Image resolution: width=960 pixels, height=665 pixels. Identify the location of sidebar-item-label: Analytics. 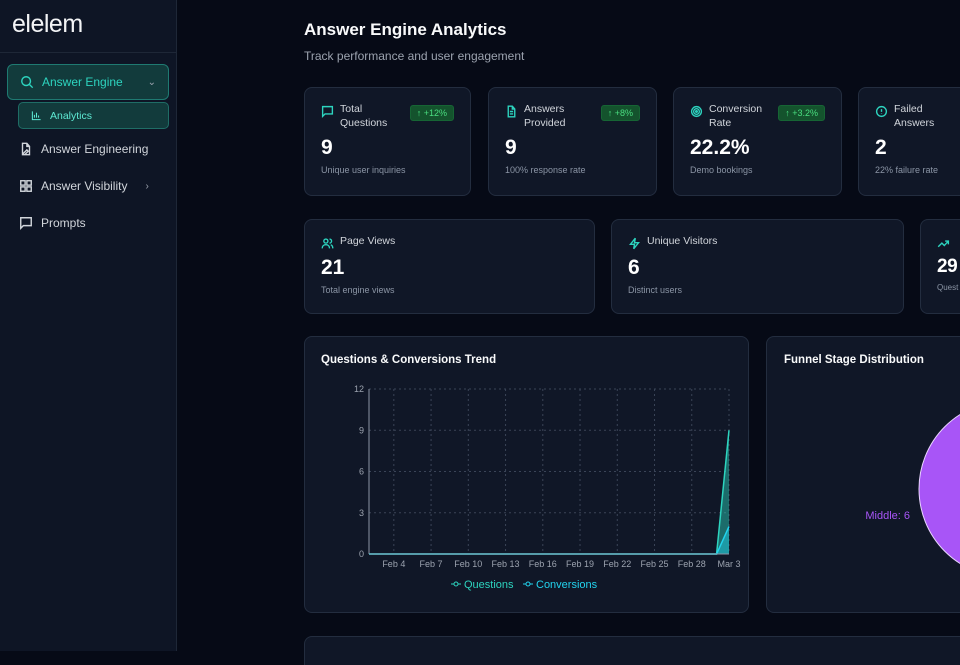
(71, 115).